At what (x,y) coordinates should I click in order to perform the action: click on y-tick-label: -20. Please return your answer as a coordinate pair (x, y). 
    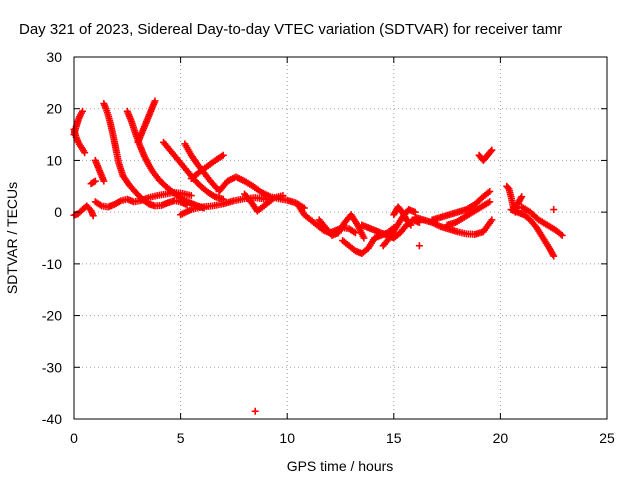
    Looking at the image, I should click on (52, 316).